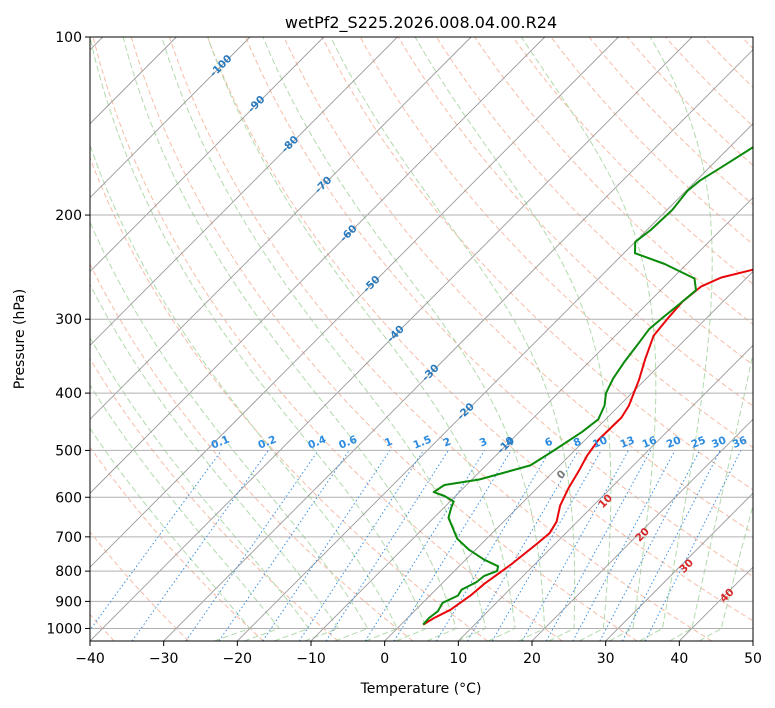 Image resolution: width=775 pixels, height=708 pixels. I want to click on x-tick-label: 20, so click(532, 659).